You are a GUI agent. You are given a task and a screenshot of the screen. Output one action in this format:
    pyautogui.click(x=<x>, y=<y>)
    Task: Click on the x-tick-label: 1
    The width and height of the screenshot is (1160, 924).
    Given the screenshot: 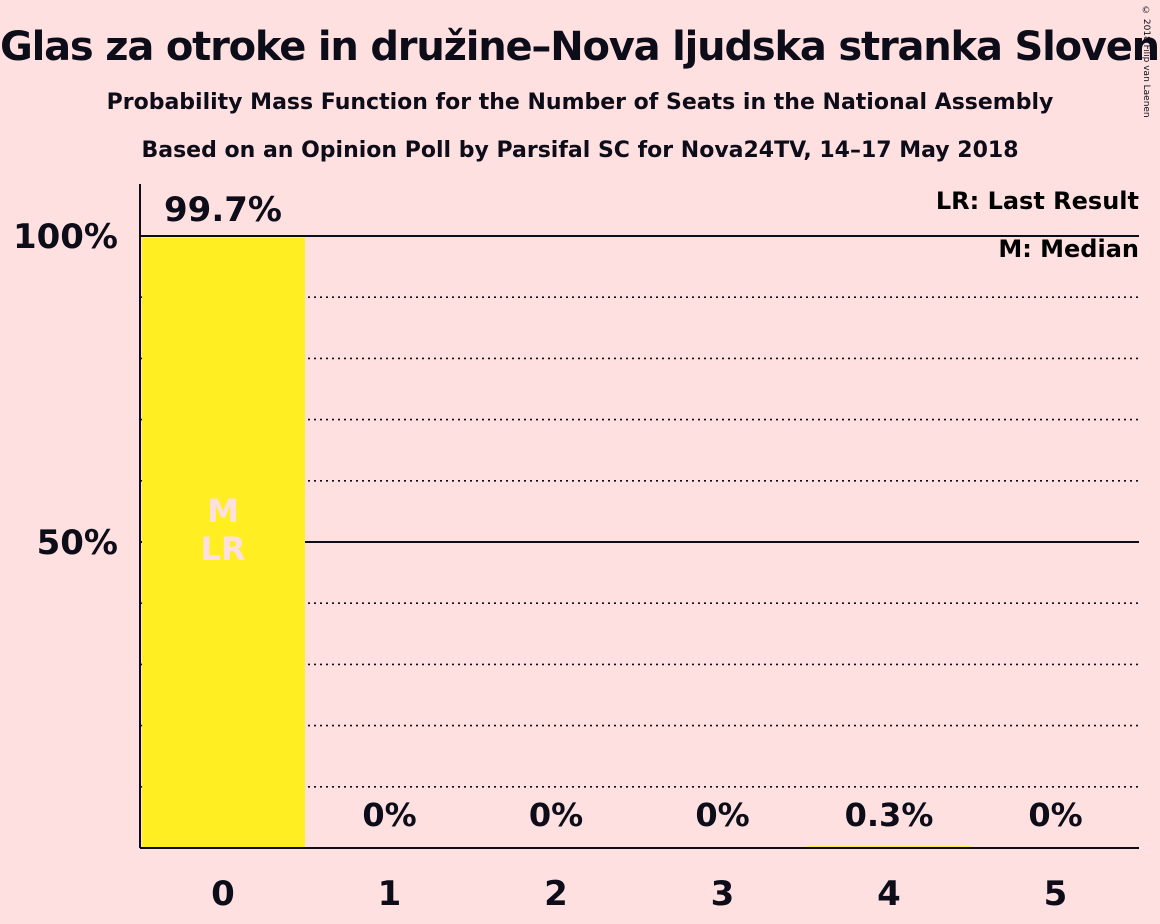 What is the action you would take?
    pyautogui.click(x=390, y=894)
    